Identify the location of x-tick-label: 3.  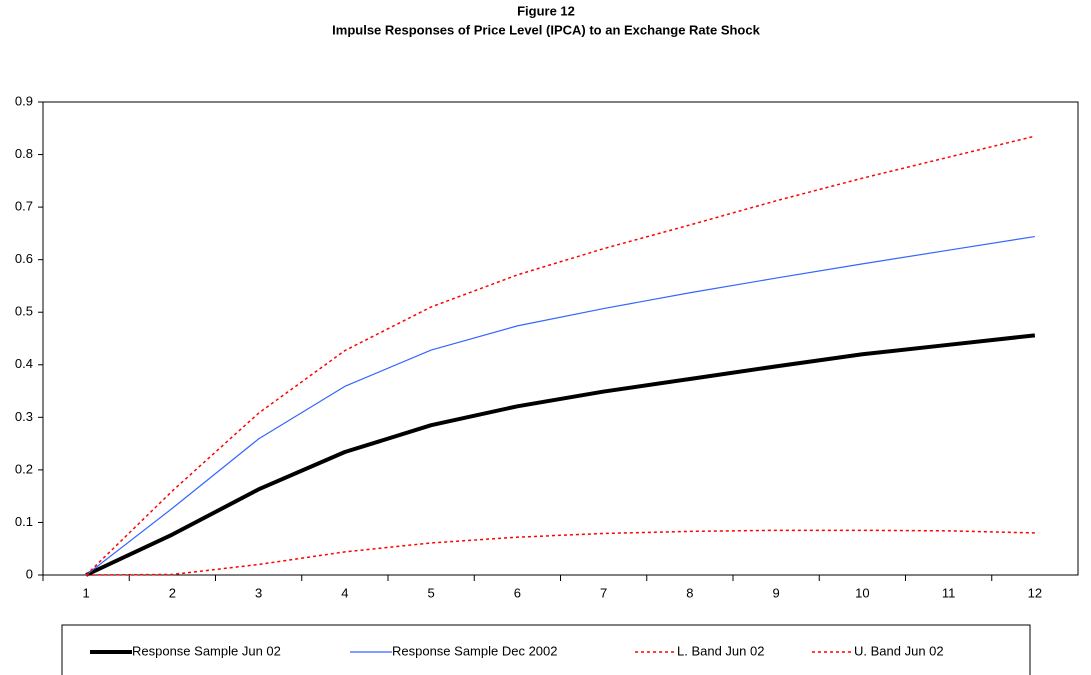
(258, 592).